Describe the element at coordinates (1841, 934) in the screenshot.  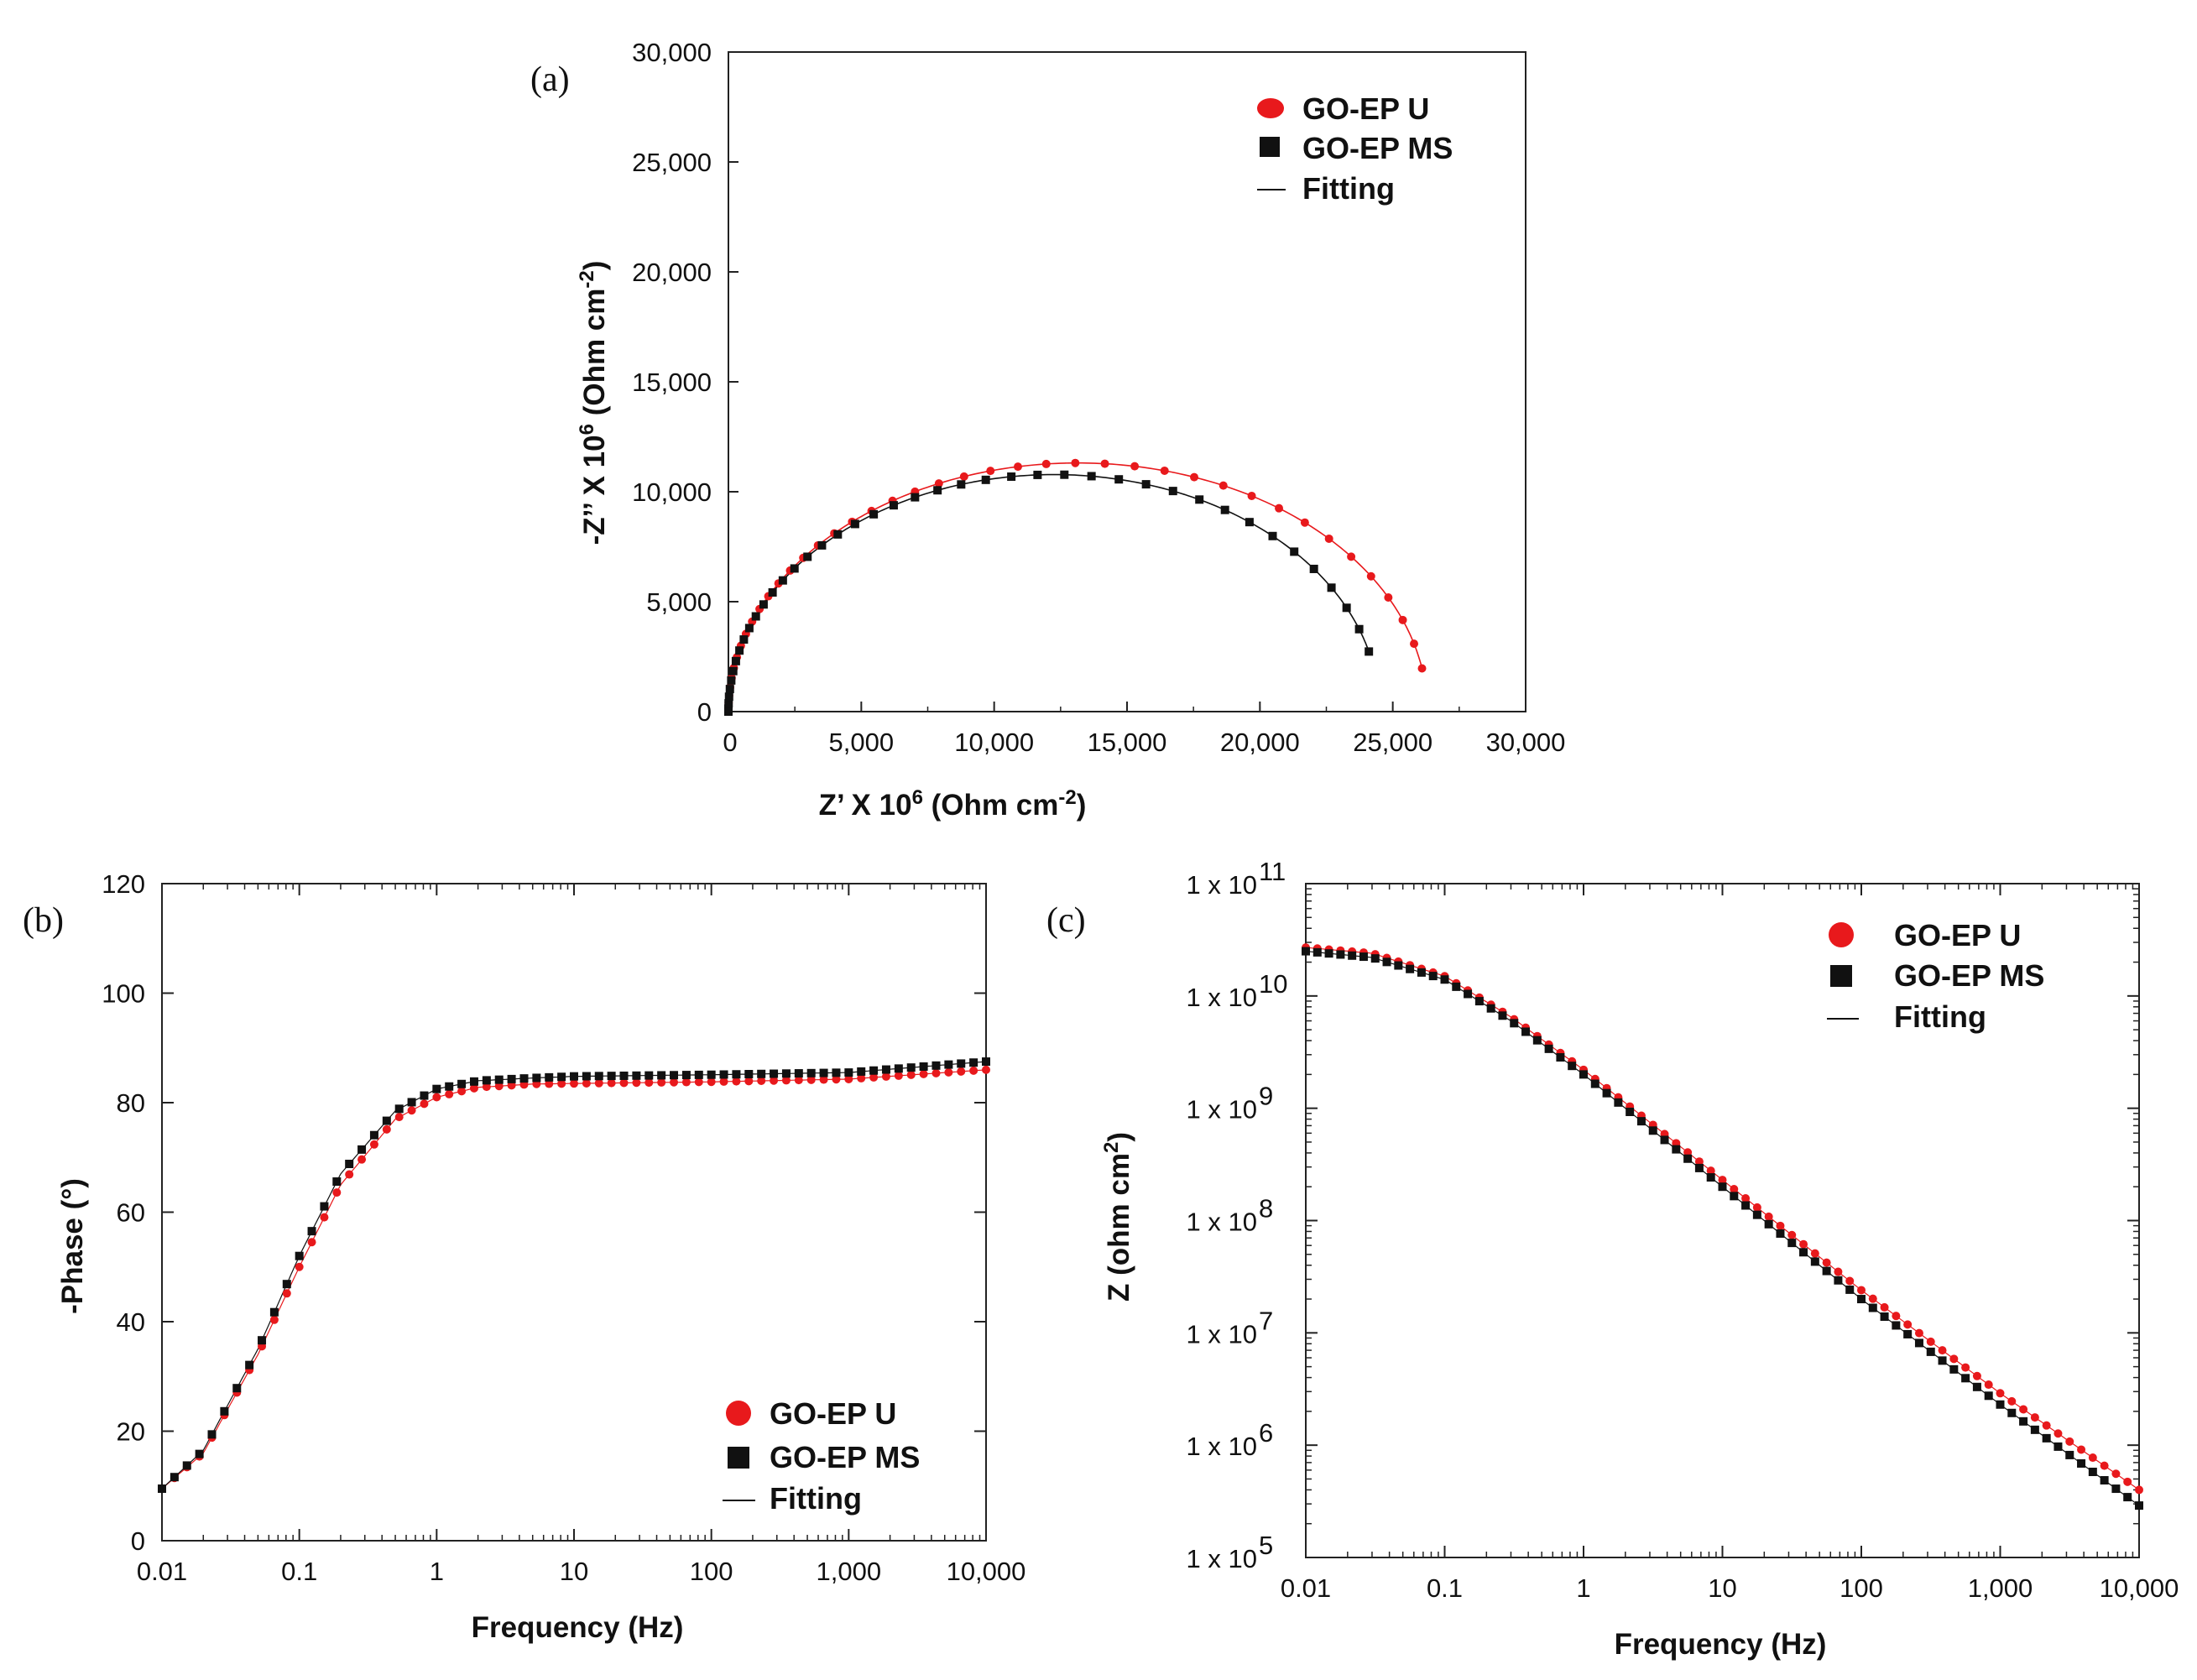
I see `panel-c-legend-circle-icon` at that location.